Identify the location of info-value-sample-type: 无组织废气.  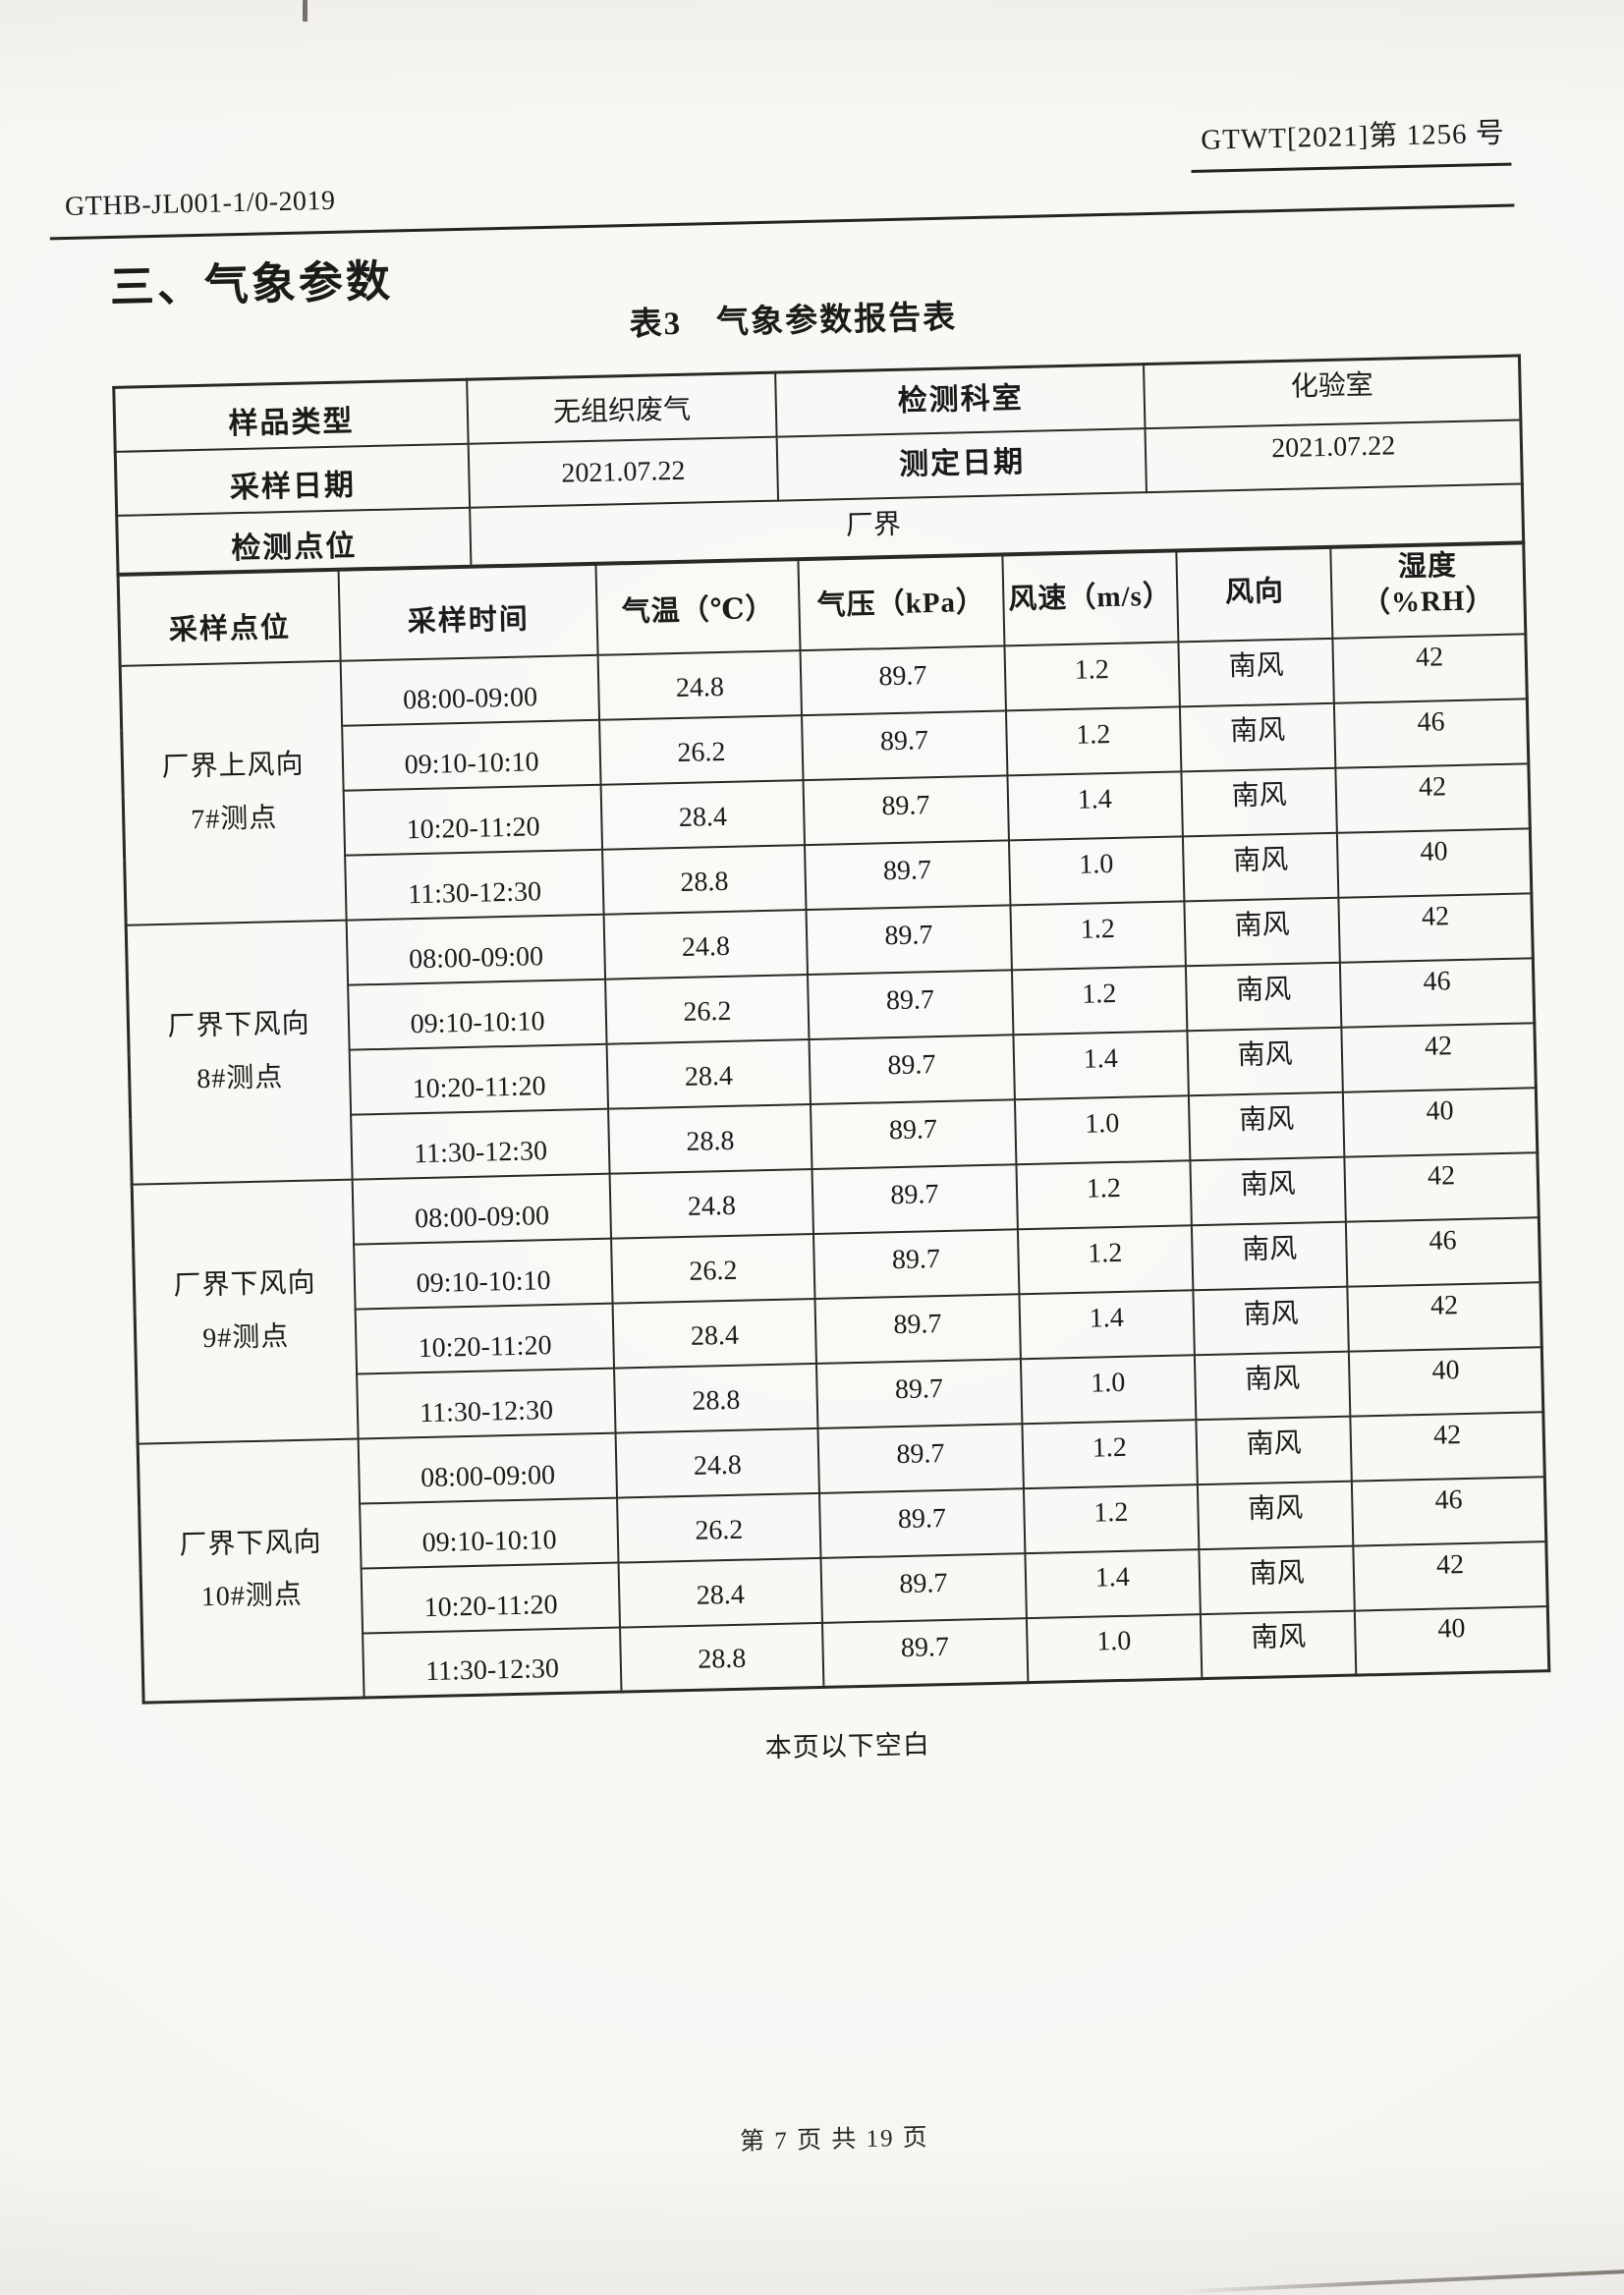
(622, 408).